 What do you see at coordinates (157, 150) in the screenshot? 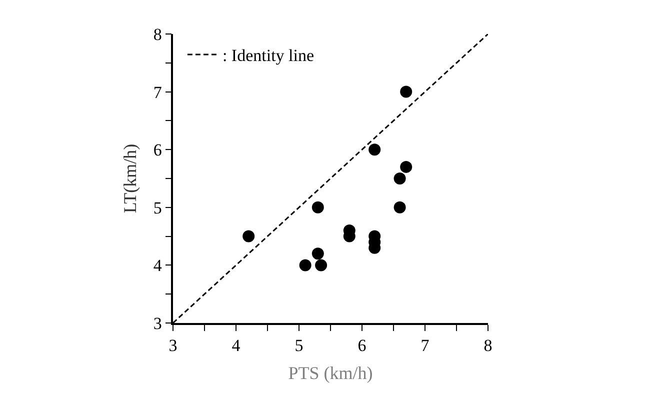
I see `y-tick-label: 6` at bounding box center [157, 150].